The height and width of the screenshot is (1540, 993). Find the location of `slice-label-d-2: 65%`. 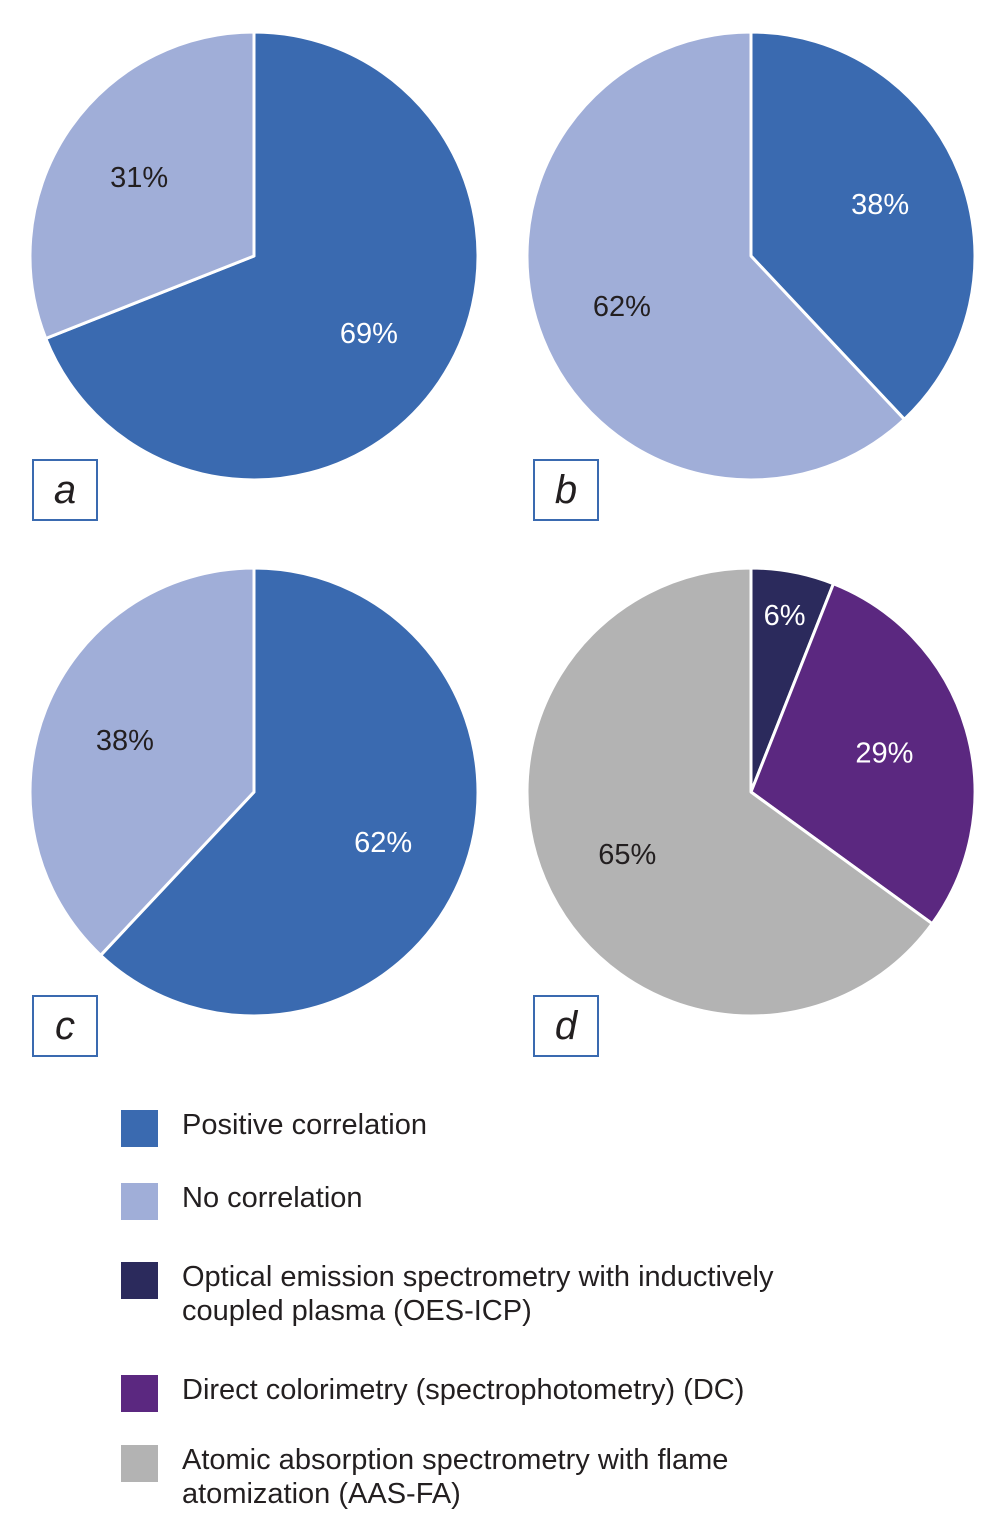

slice-label-d-2: 65% is located at coordinates (627, 855).